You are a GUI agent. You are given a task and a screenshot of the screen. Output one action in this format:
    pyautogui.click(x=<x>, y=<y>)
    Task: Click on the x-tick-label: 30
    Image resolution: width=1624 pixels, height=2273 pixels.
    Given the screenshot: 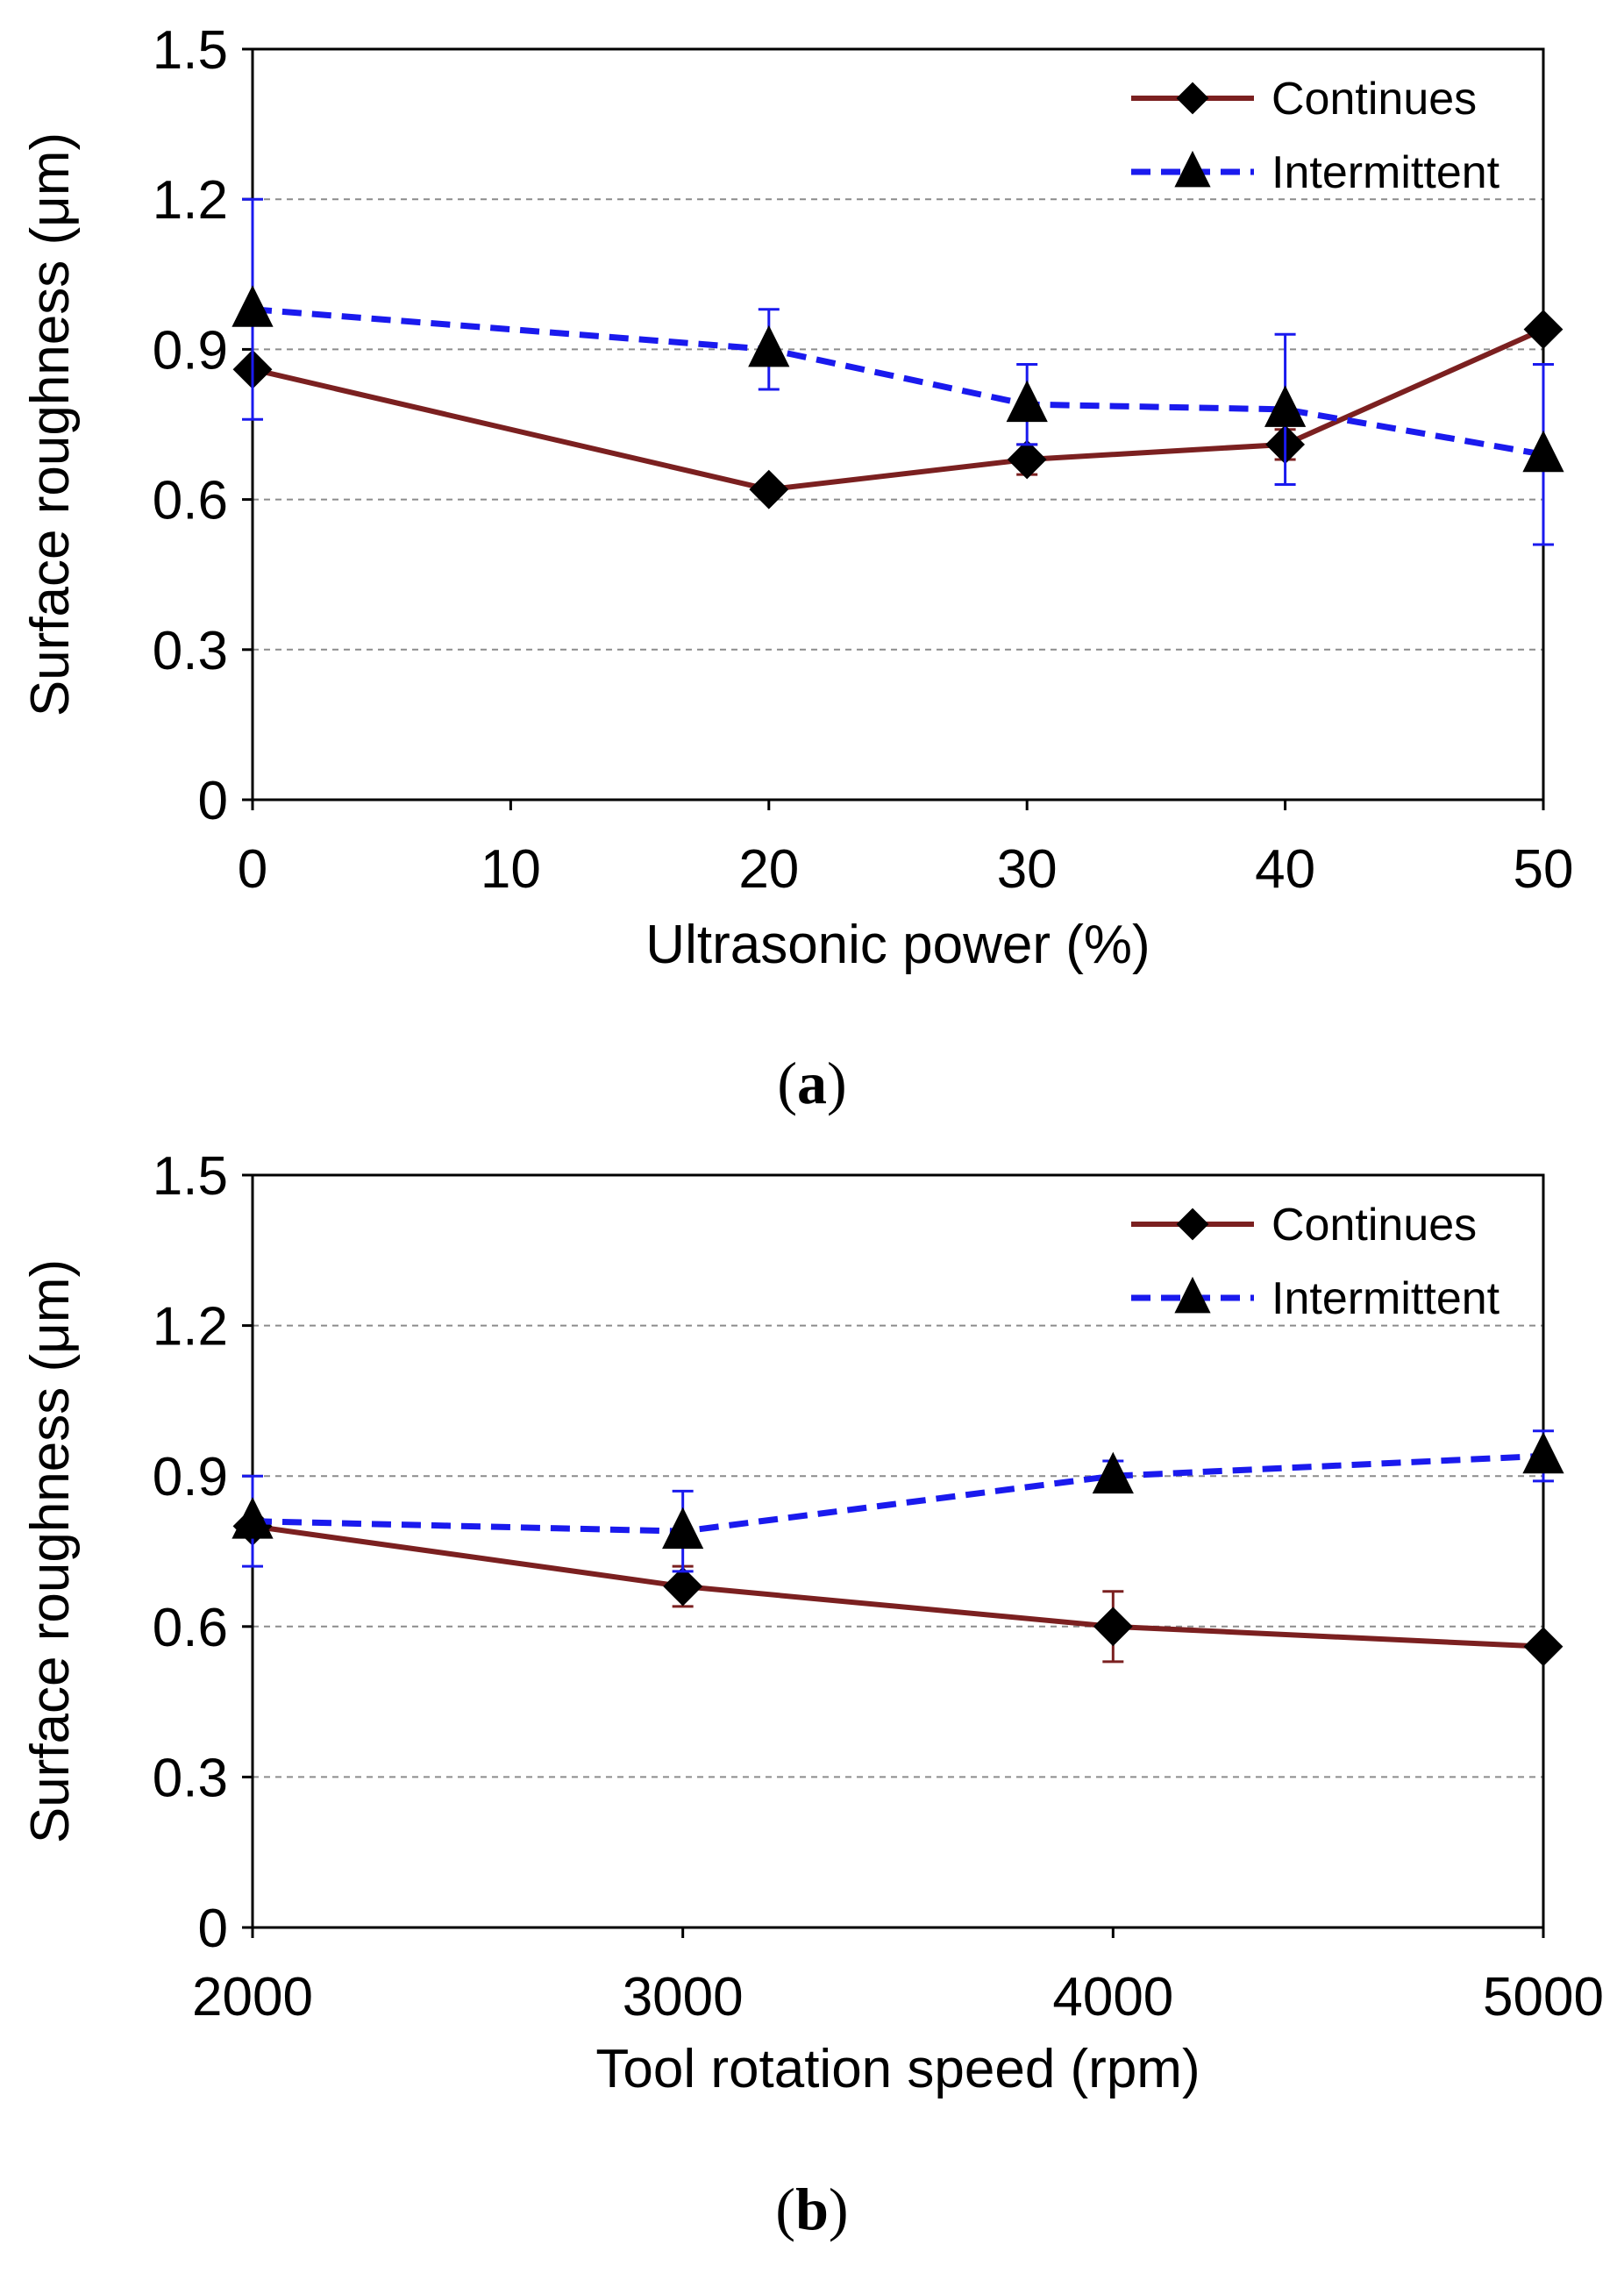 What is the action you would take?
    pyautogui.click(x=1028, y=869)
    